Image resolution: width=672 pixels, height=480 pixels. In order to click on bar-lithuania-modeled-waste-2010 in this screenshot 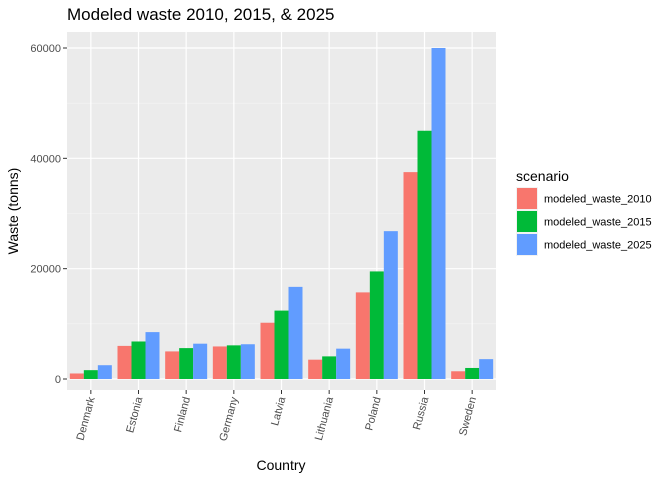, I will do `click(315, 369)`.